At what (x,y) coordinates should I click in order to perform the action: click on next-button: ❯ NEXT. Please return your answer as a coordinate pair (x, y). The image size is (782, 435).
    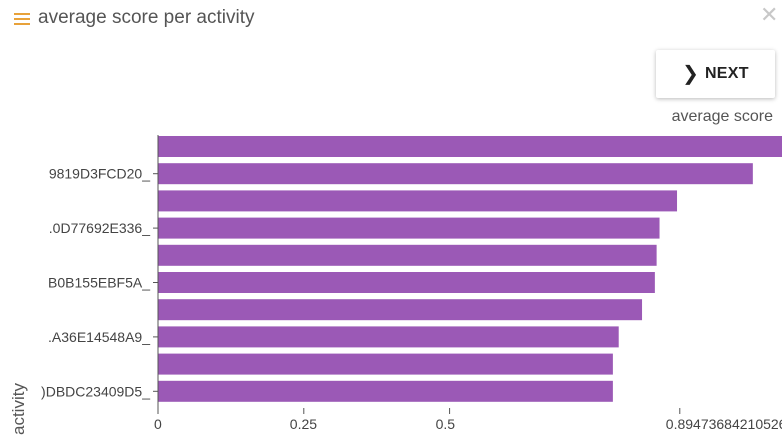
    Looking at the image, I should click on (715, 74).